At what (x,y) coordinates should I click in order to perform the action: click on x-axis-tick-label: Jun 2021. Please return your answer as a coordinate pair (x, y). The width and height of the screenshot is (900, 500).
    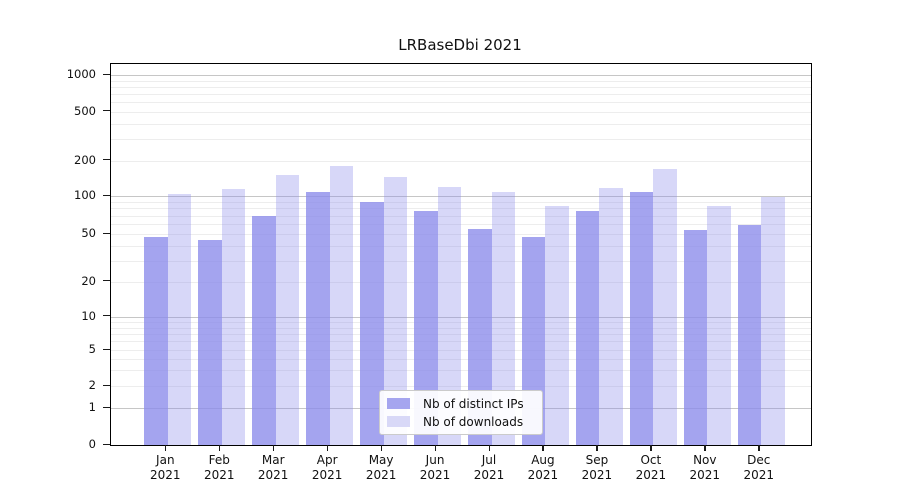
    Looking at the image, I should click on (435, 467).